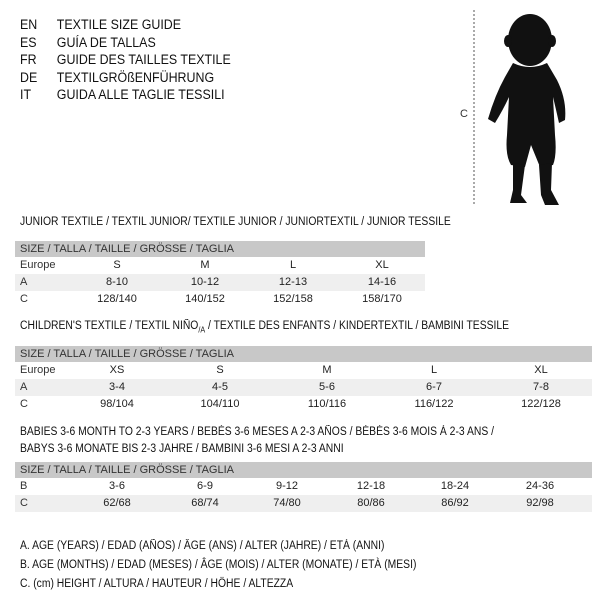  I want to click on cell: XS, so click(117, 370).